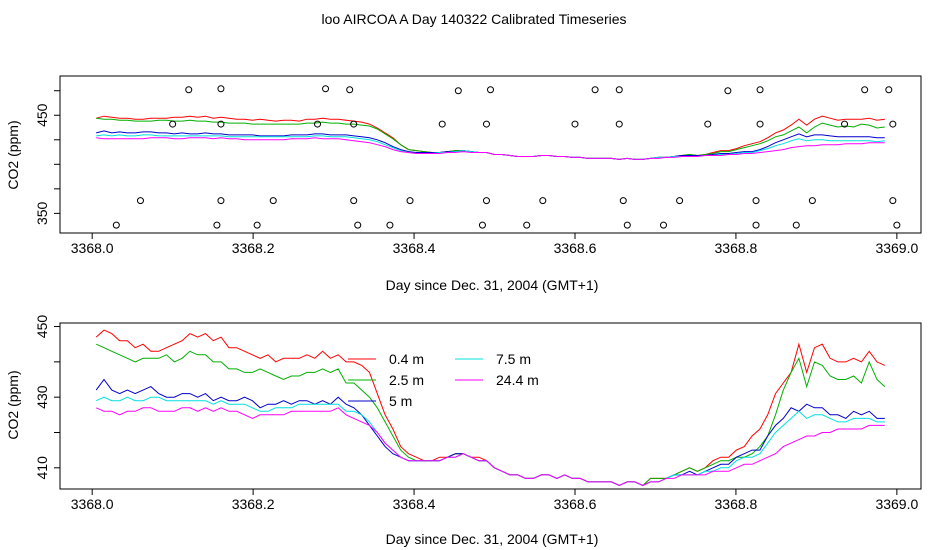  Describe the element at coordinates (13, 154) in the screenshot. I see `top-y-axis-label: CO2 (ppm)` at that location.